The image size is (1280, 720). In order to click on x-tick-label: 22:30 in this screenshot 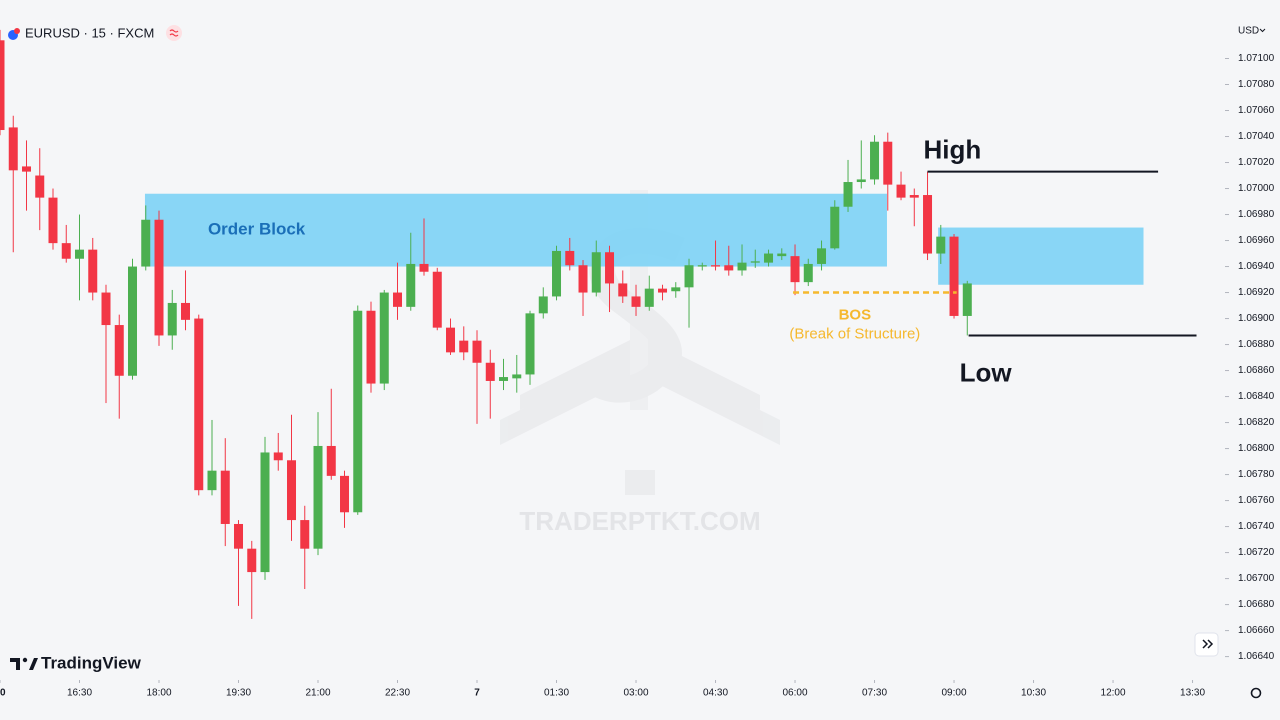, I will do `click(397, 693)`.